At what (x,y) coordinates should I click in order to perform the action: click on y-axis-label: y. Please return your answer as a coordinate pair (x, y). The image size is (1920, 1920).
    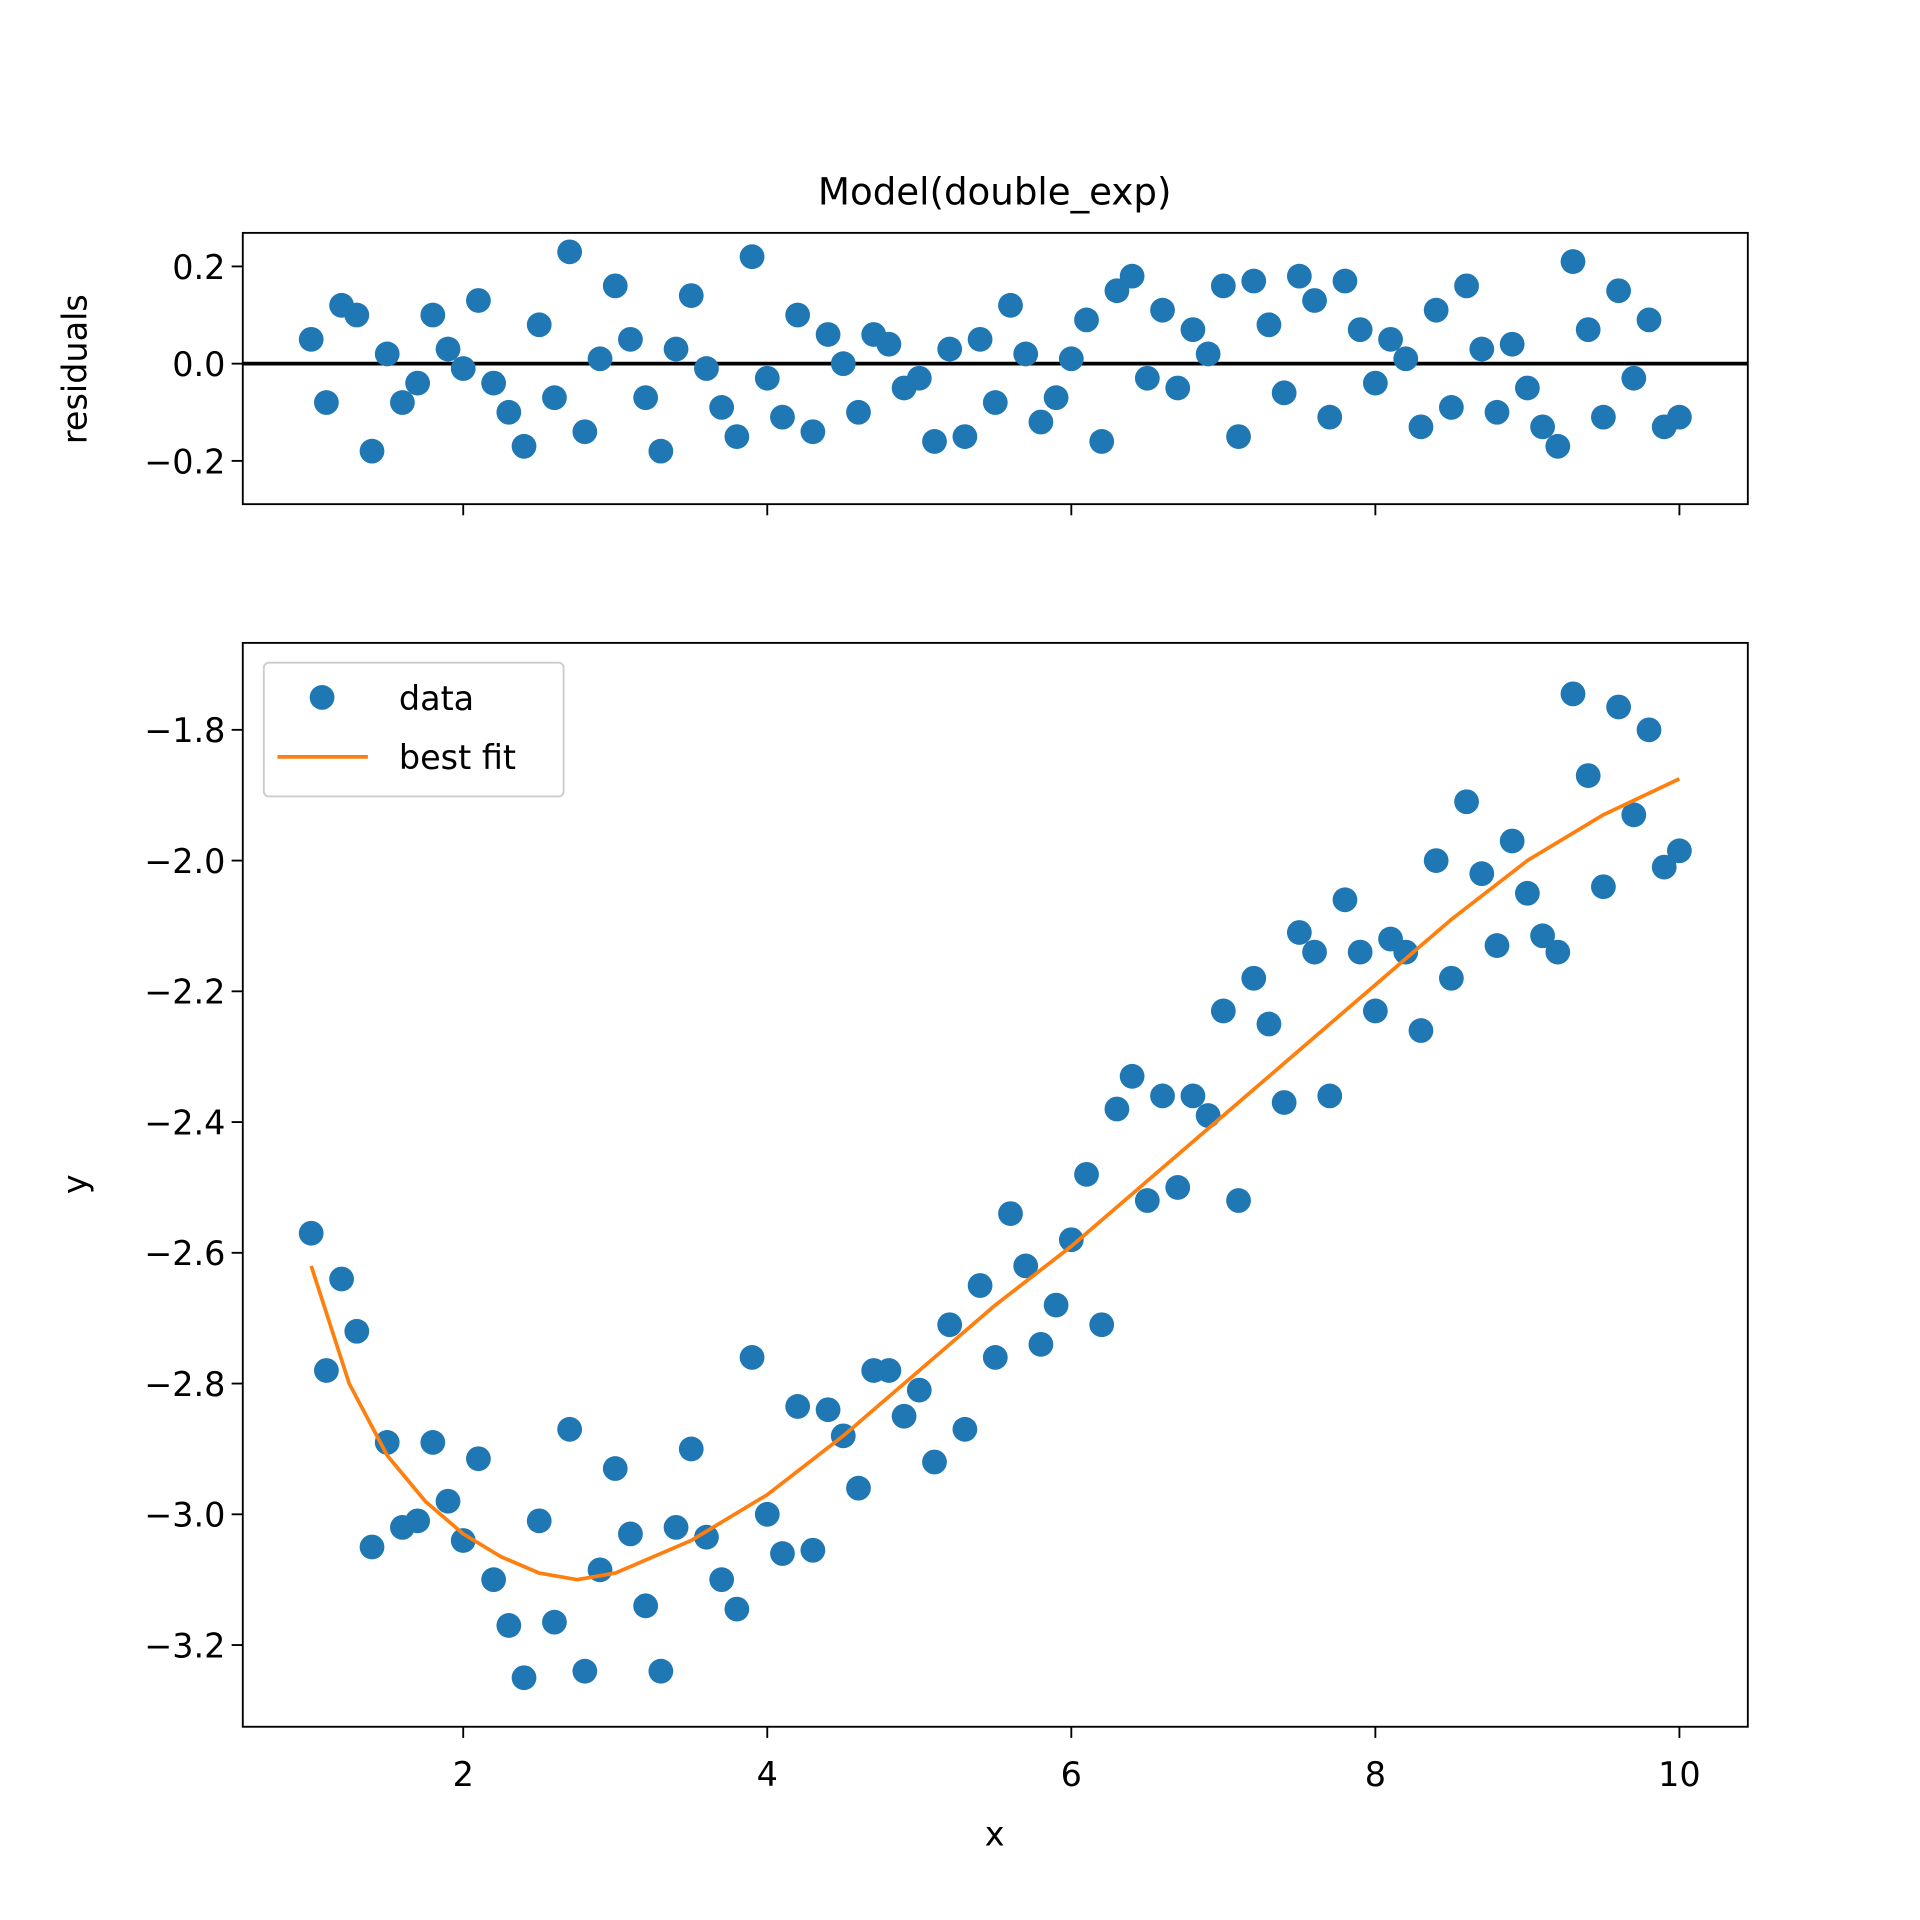
    Looking at the image, I should click on (75, 1184).